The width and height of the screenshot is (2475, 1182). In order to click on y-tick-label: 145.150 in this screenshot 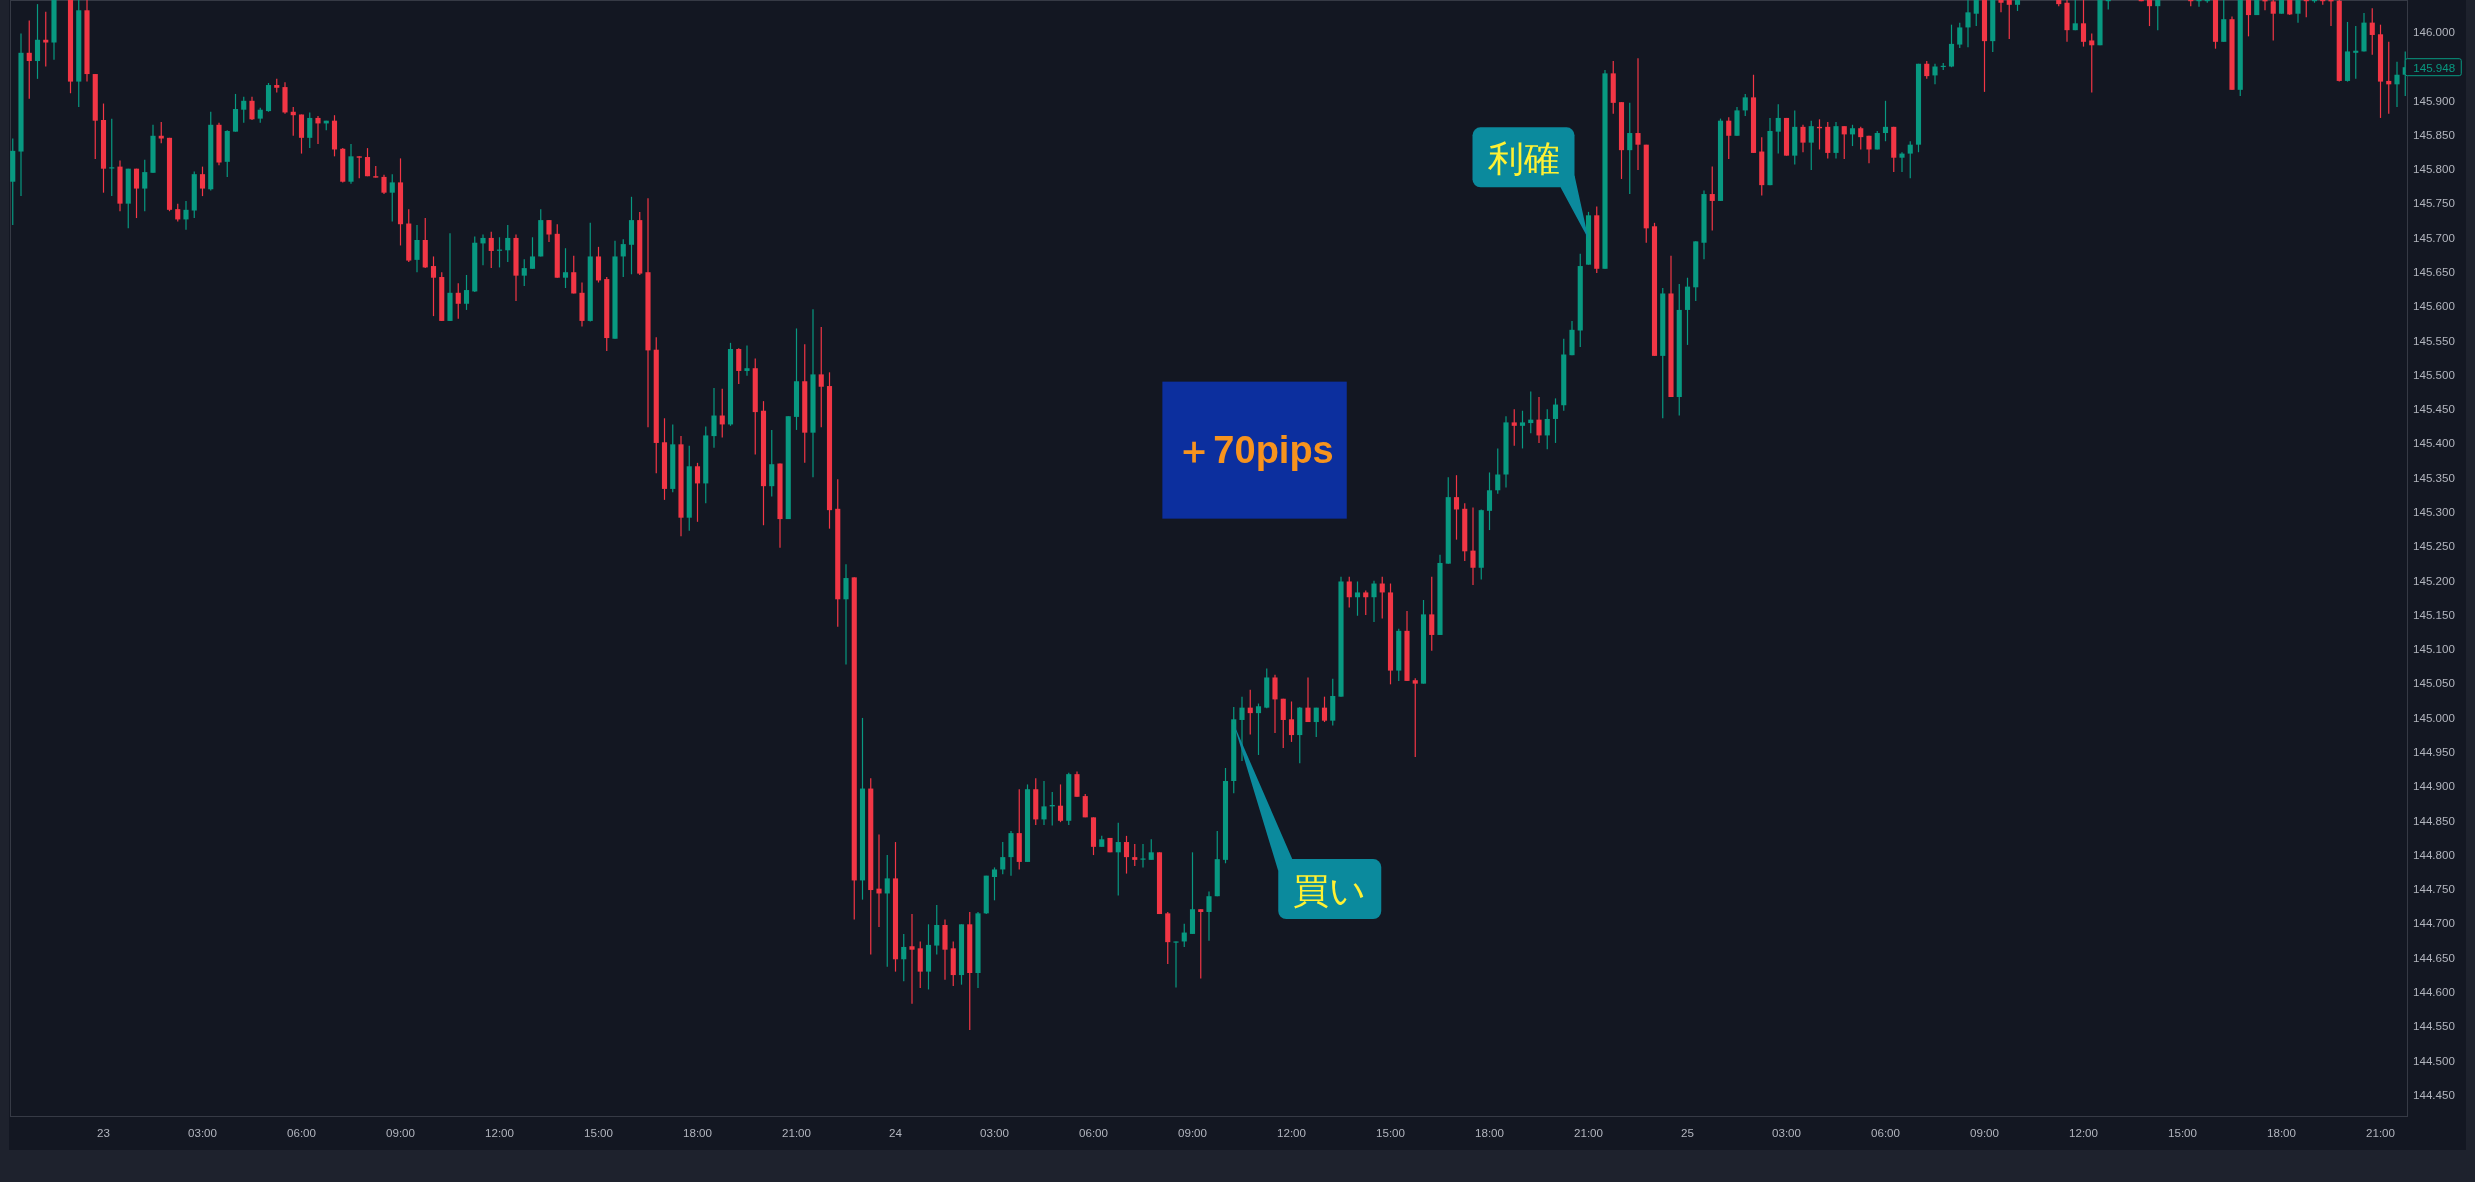, I will do `click(2434, 614)`.